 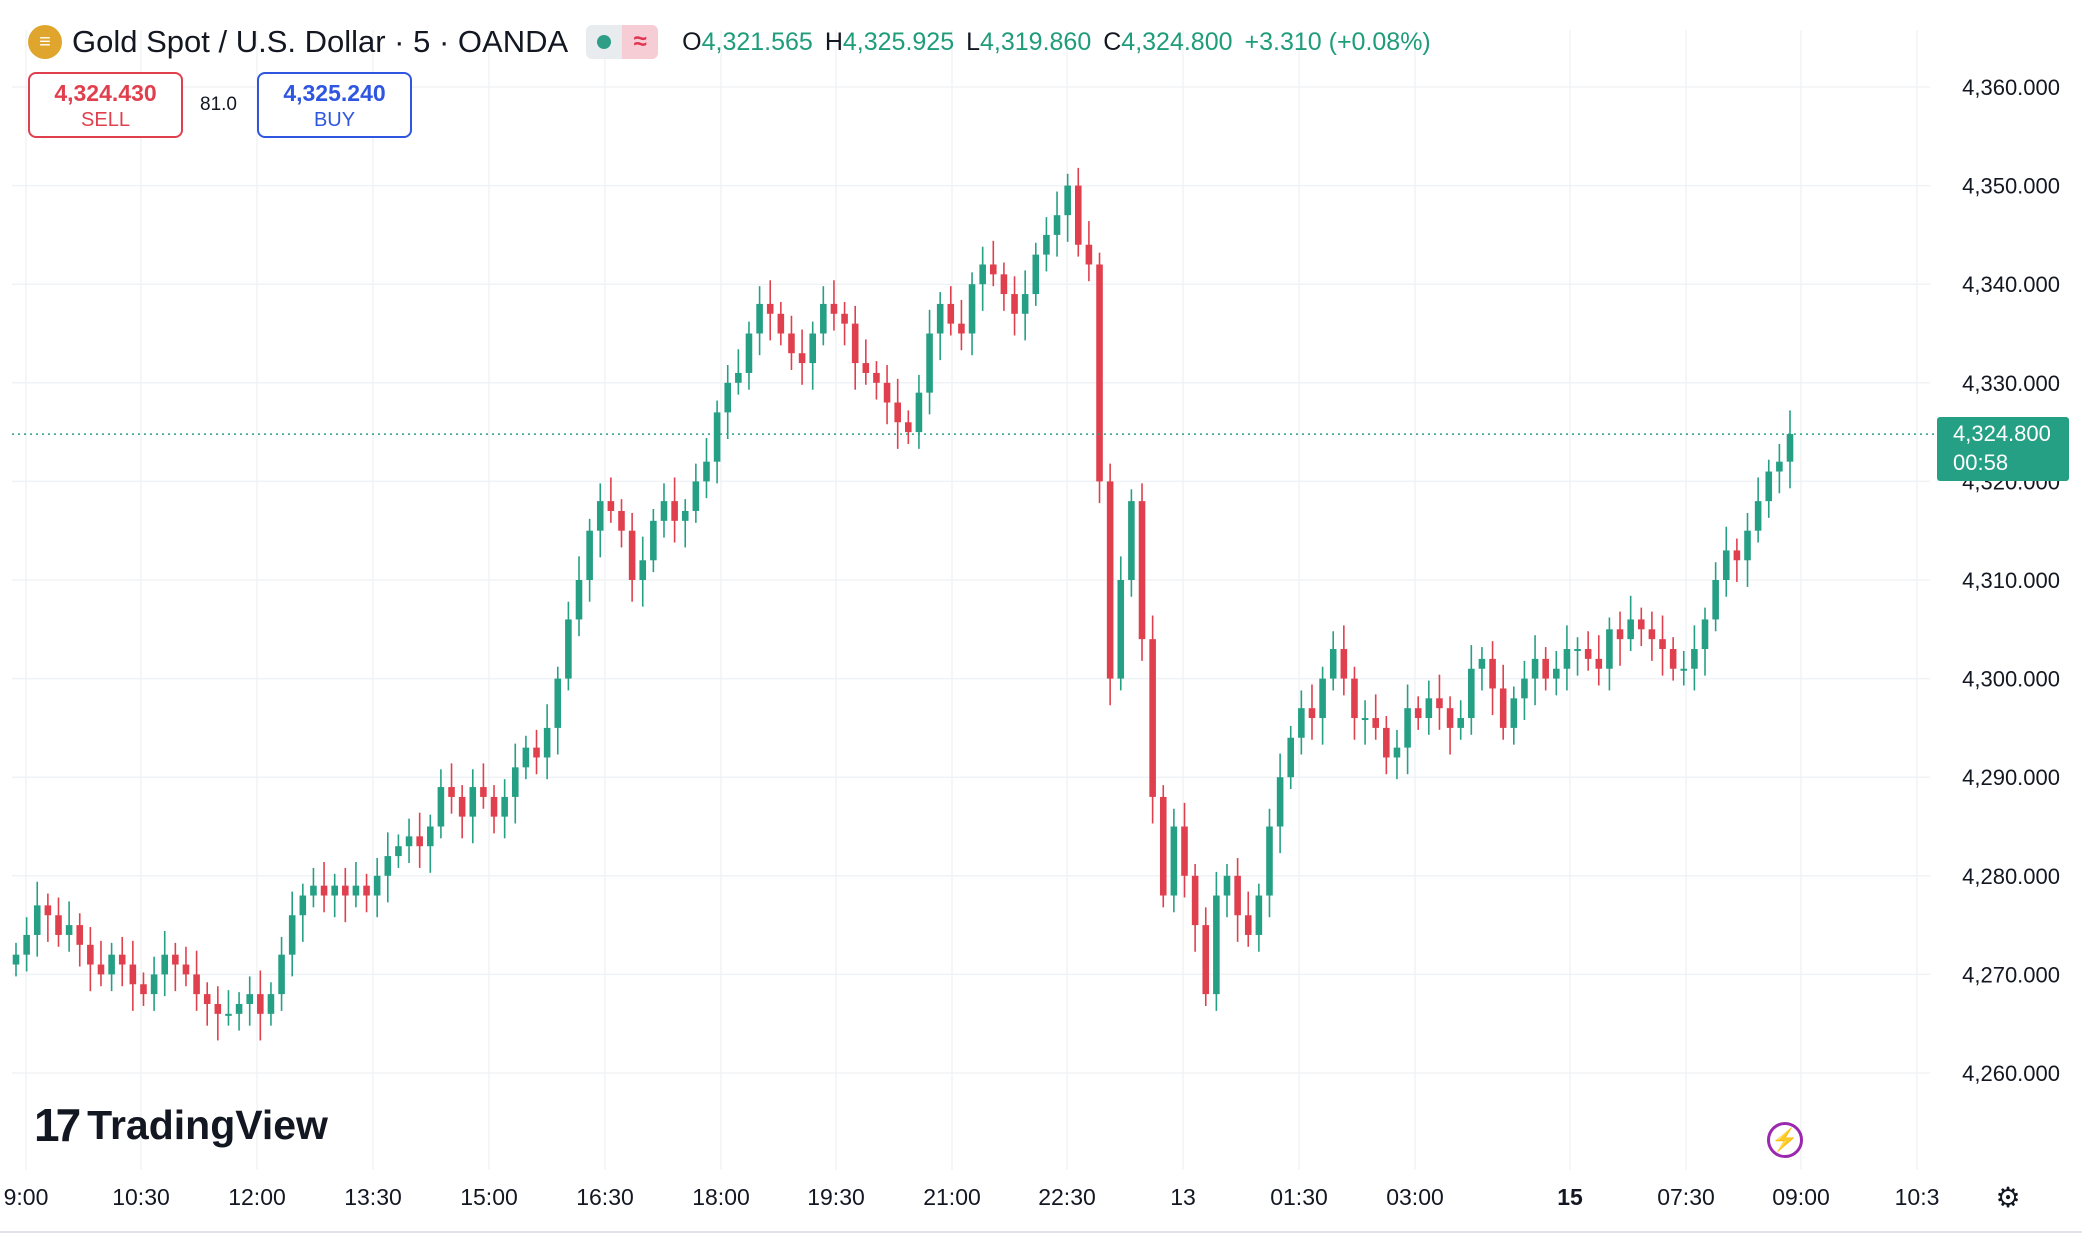 What do you see at coordinates (26, 1197) in the screenshot?
I see `x-tick-label: 9:00` at bounding box center [26, 1197].